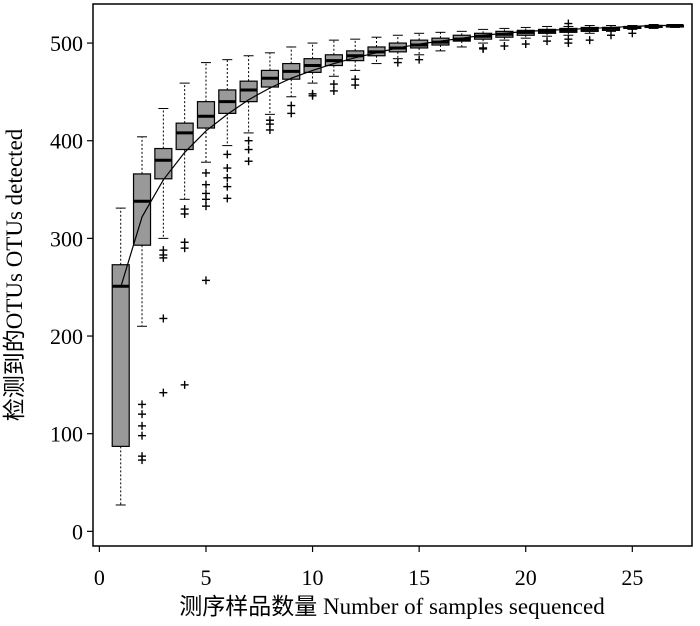  What do you see at coordinates (205, 577) in the screenshot?
I see `x-tick-label: 5` at bounding box center [205, 577].